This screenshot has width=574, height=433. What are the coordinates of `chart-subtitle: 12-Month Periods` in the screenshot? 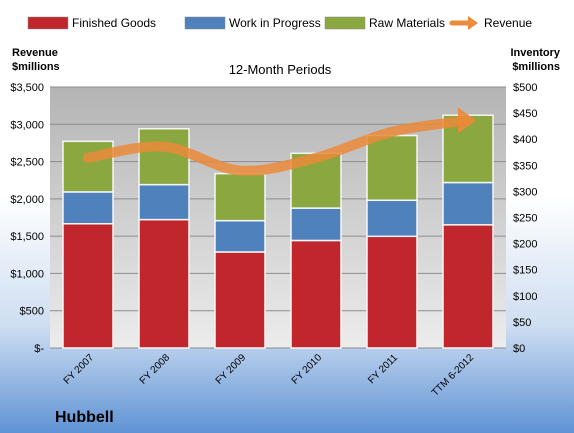 It's located at (280, 69).